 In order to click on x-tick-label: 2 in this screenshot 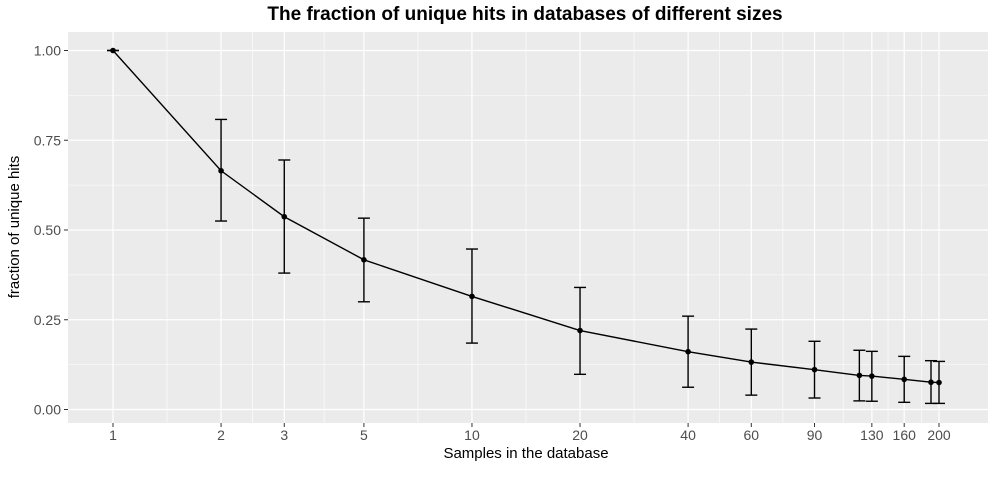, I will do `click(221, 435)`.